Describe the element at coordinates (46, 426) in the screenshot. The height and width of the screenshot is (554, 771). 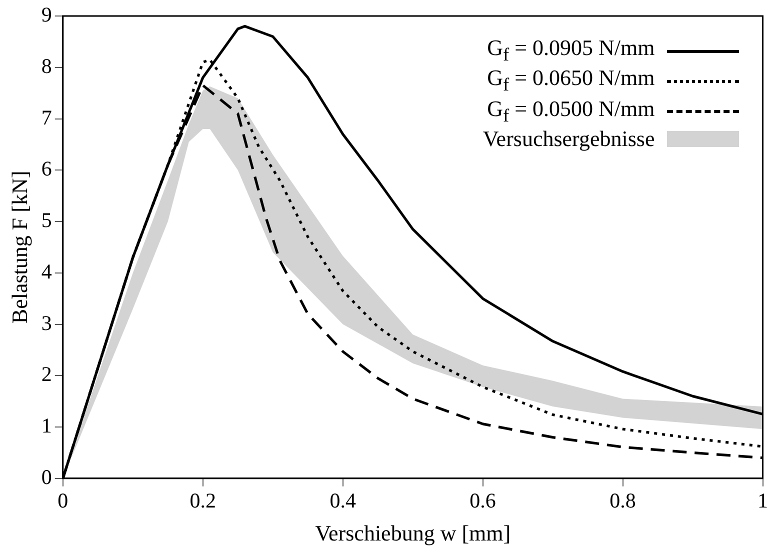
I see `y-tick-label: 1` at that location.